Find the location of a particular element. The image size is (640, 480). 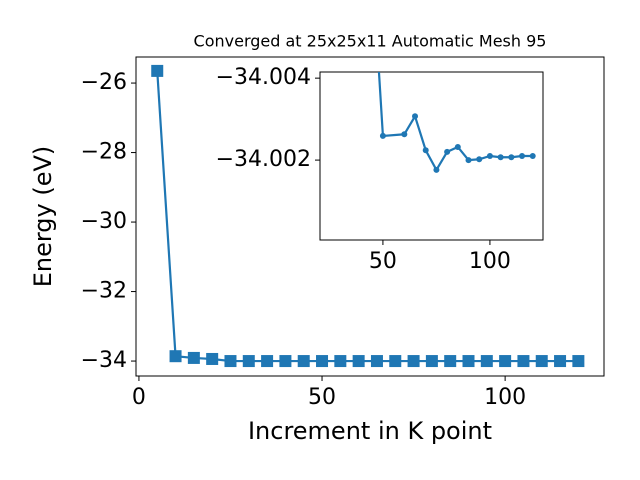

y-tick-label: −34.002 is located at coordinates (263, 159).